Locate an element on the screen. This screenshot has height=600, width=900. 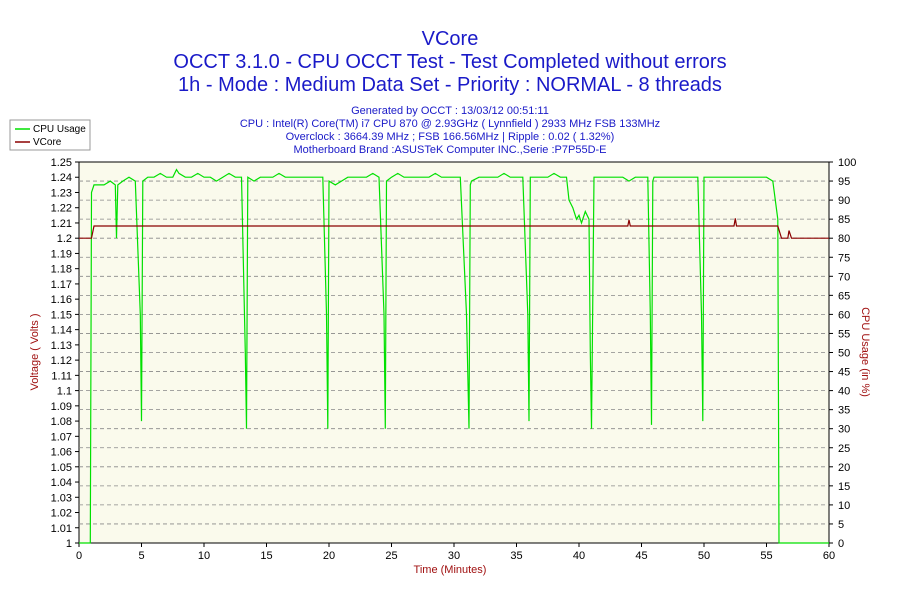
x-tick-label: 15 is located at coordinates (266, 556).